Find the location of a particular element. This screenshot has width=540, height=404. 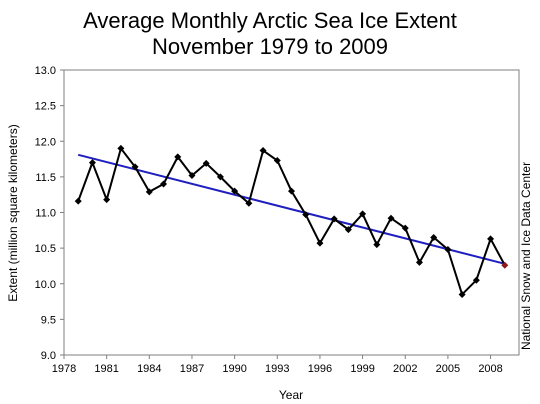

y-tick-label: 11.0 is located at coordinates (45, 214).